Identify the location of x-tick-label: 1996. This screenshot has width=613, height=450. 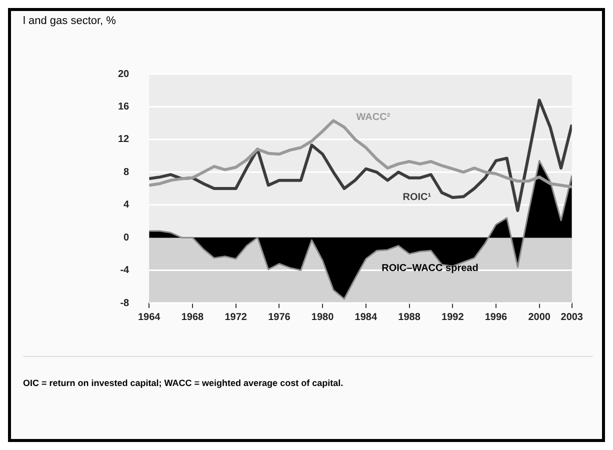
(496, 317).